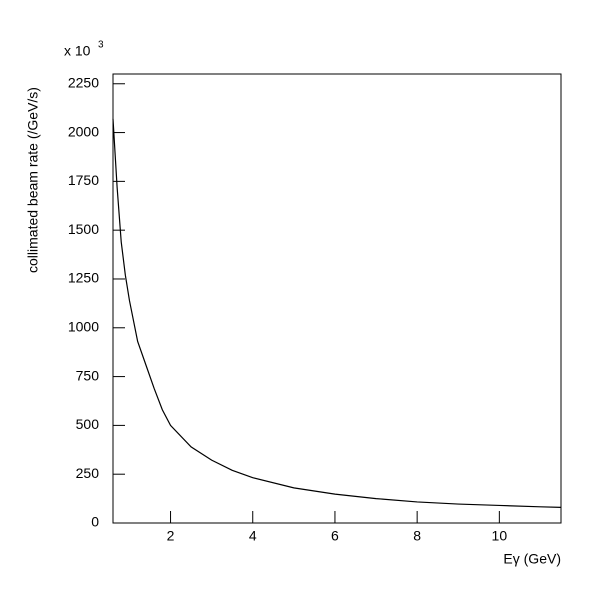 The height and width of the screenshot is (600, 600). I want to click on y-tick-label: 0, so click(95, 522).